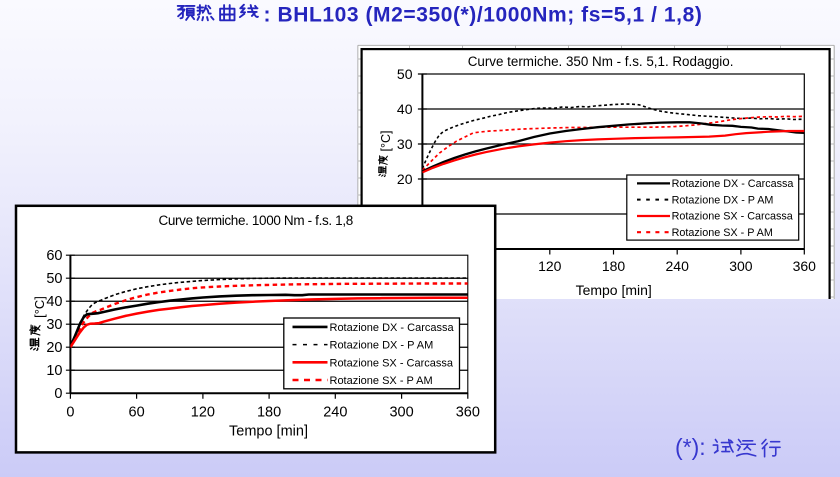 The height and width of the screenshot is (477, 840). I want to click on svg-text: 10, so click(54, 371).